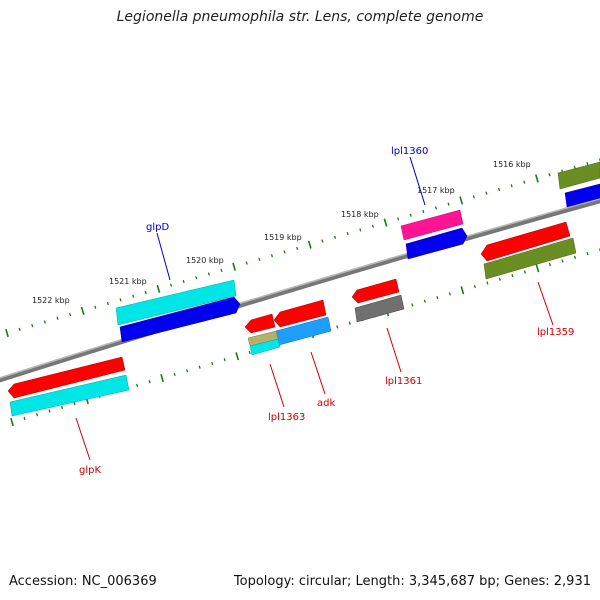 This screenshot has width=600, height=600. I want to click on leader-lpl1363, so click(277, 385).